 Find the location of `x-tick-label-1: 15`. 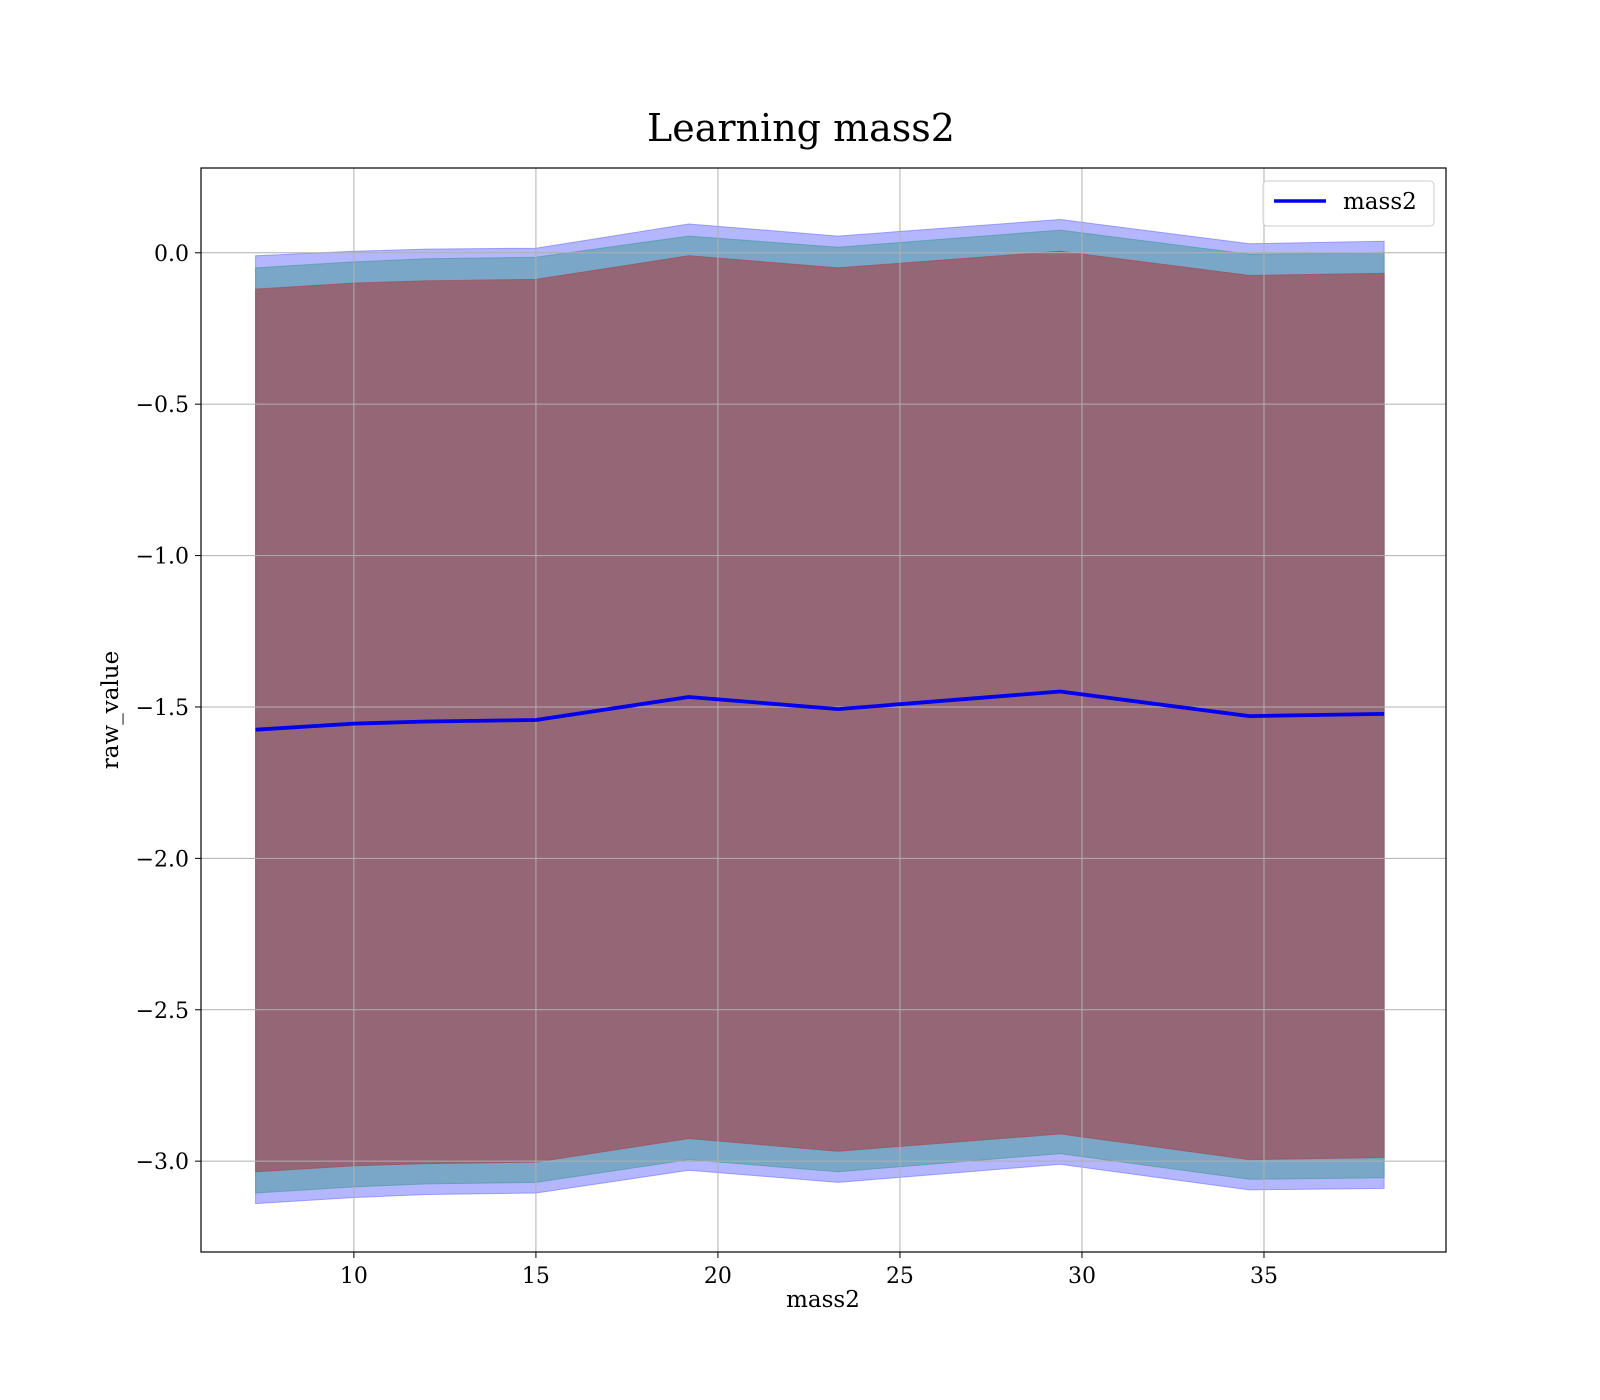

x-tick-label-1: 15 is located at coordinates (536, 1276).